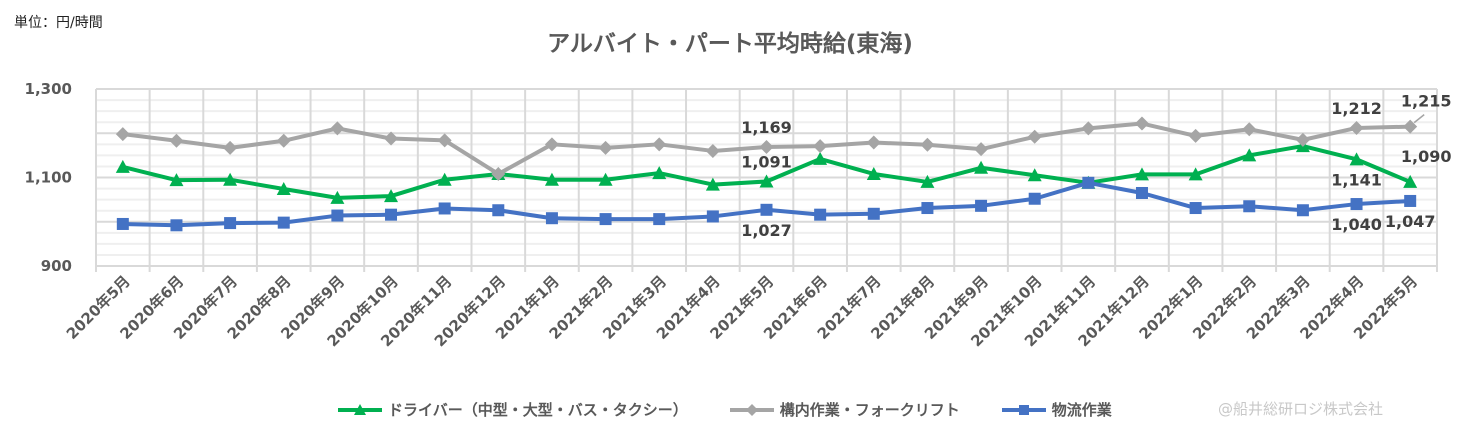 The image size is (1460, 445). Describe the element at coordinates (1023, 409) in the screenshot. I see `legend-marker-square-icon` at that location.